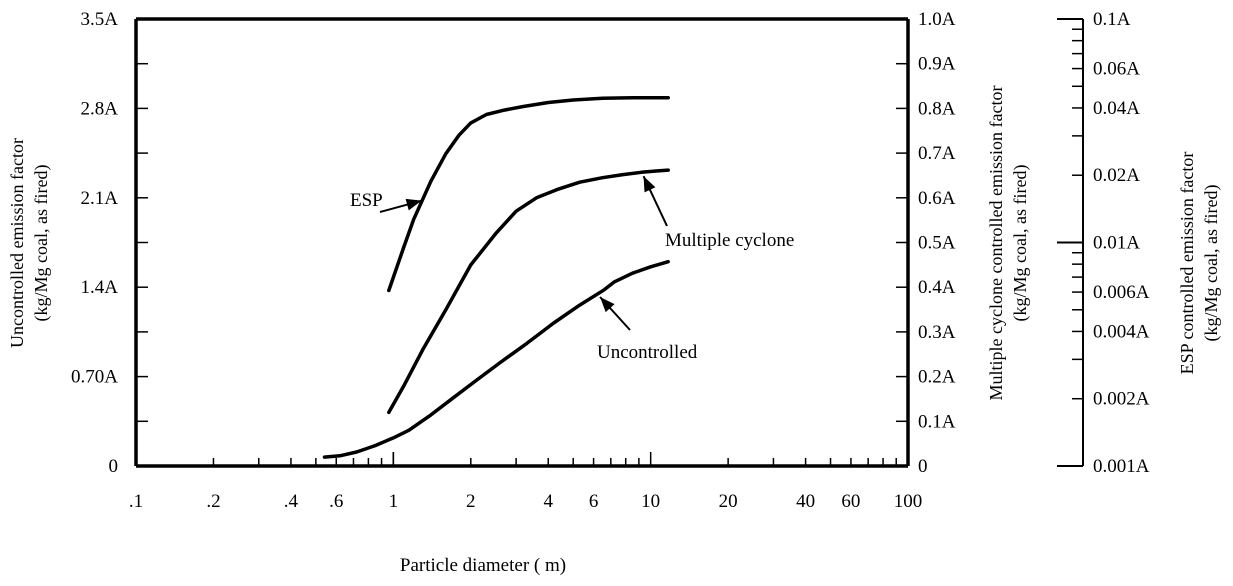 This screenshot has width=1233, height=586. I want to click on x-tick-label: 6, so click(594, 501).